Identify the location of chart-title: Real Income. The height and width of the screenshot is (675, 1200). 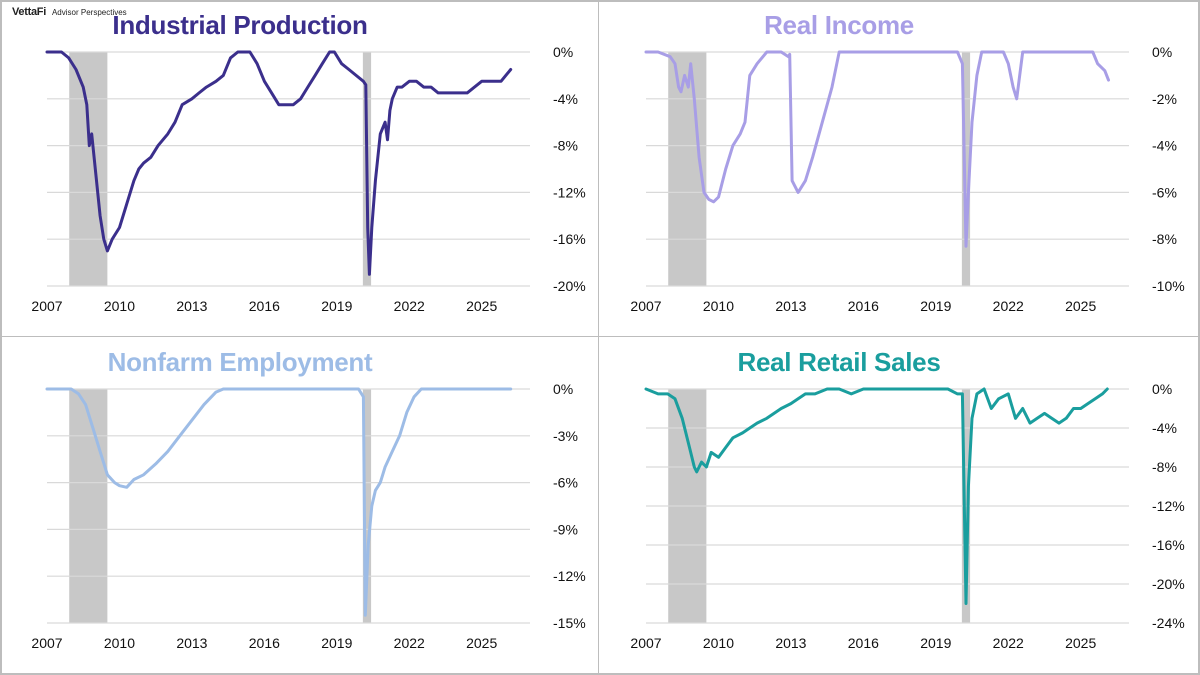
(839, 25).